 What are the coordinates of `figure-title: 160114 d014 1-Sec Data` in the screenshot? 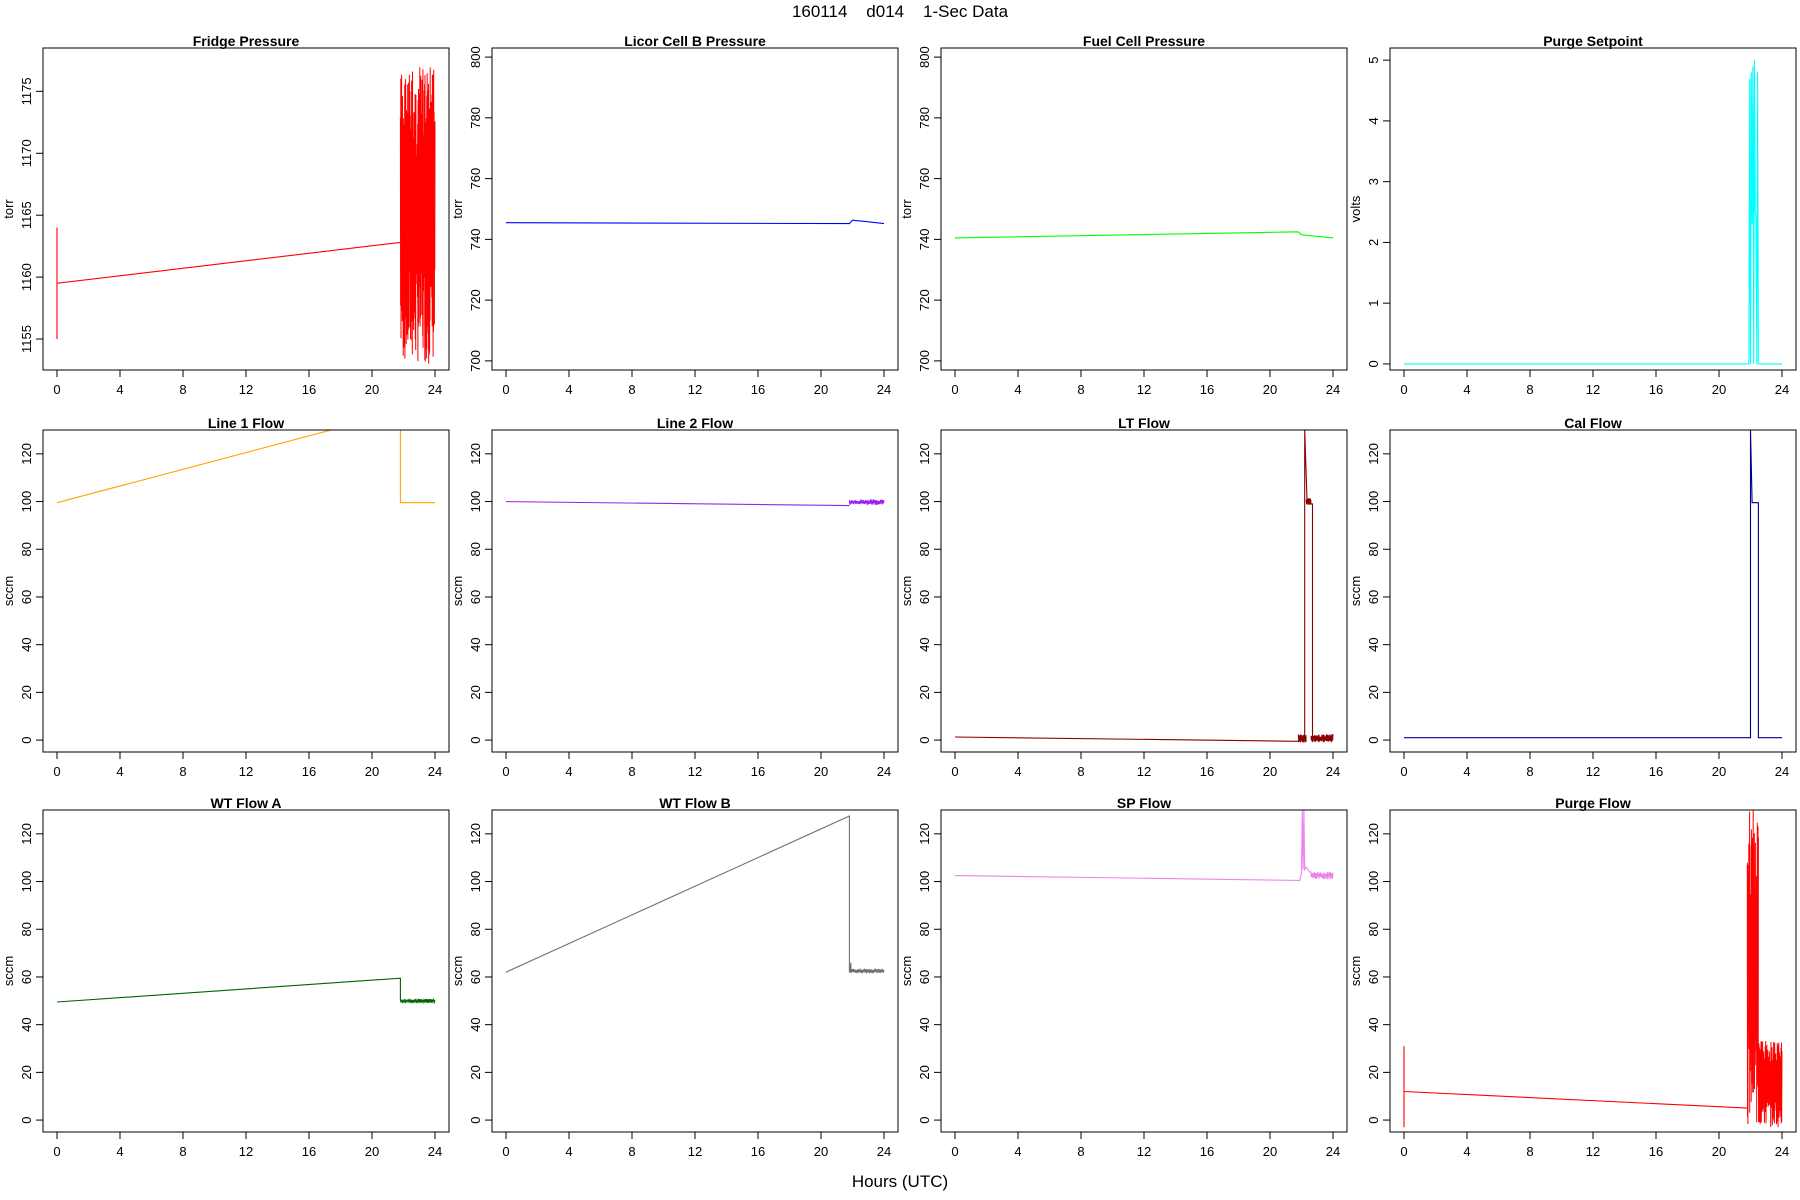 It's located at (900, 11).